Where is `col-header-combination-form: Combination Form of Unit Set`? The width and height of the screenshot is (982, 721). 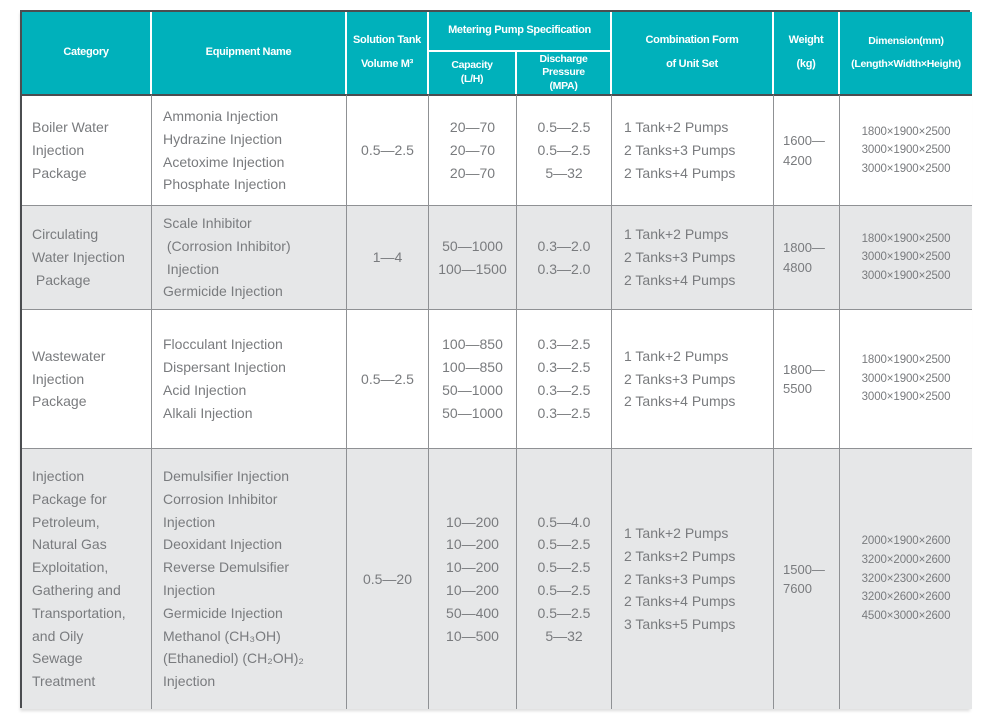 col-header-combination-form: Combination Form of Unit Set is located at coordinates (693, 53).